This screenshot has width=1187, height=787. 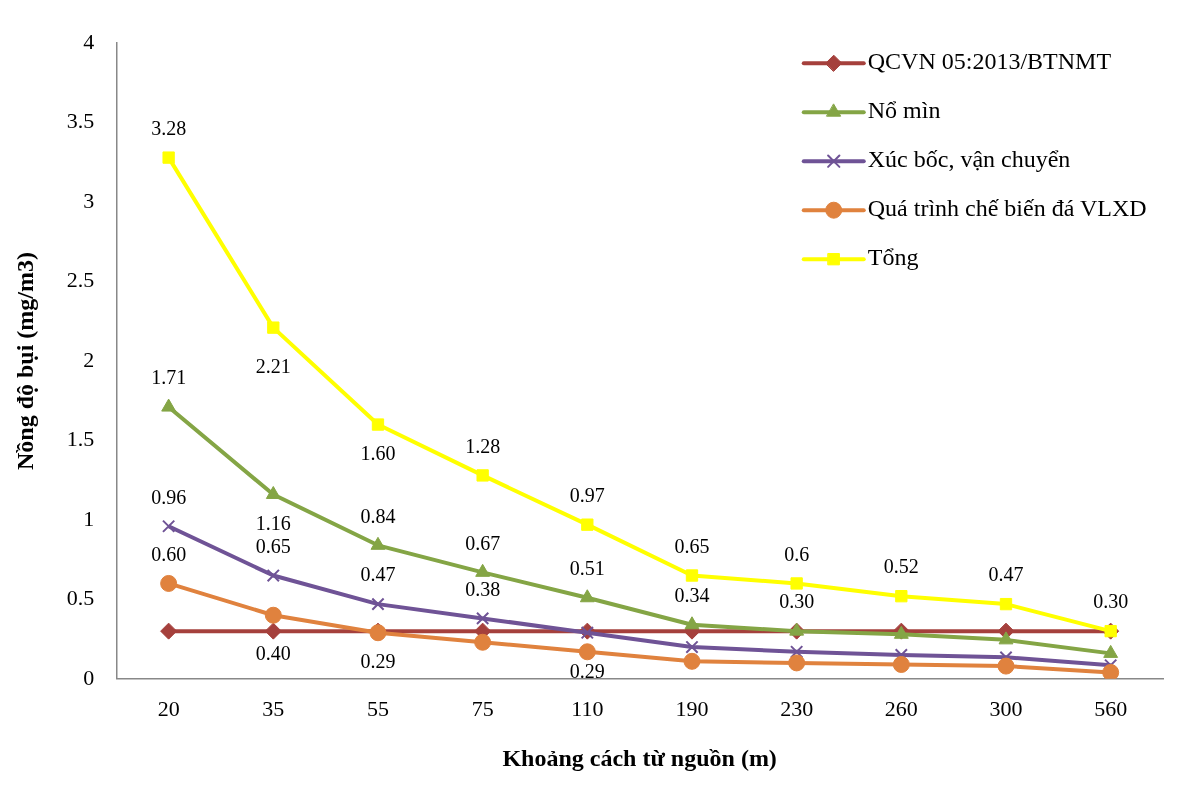 What do you see at coordinates (89, 41) in the screenshot?
I see `y-tick-label: 4` at bounding box center [89, 41].